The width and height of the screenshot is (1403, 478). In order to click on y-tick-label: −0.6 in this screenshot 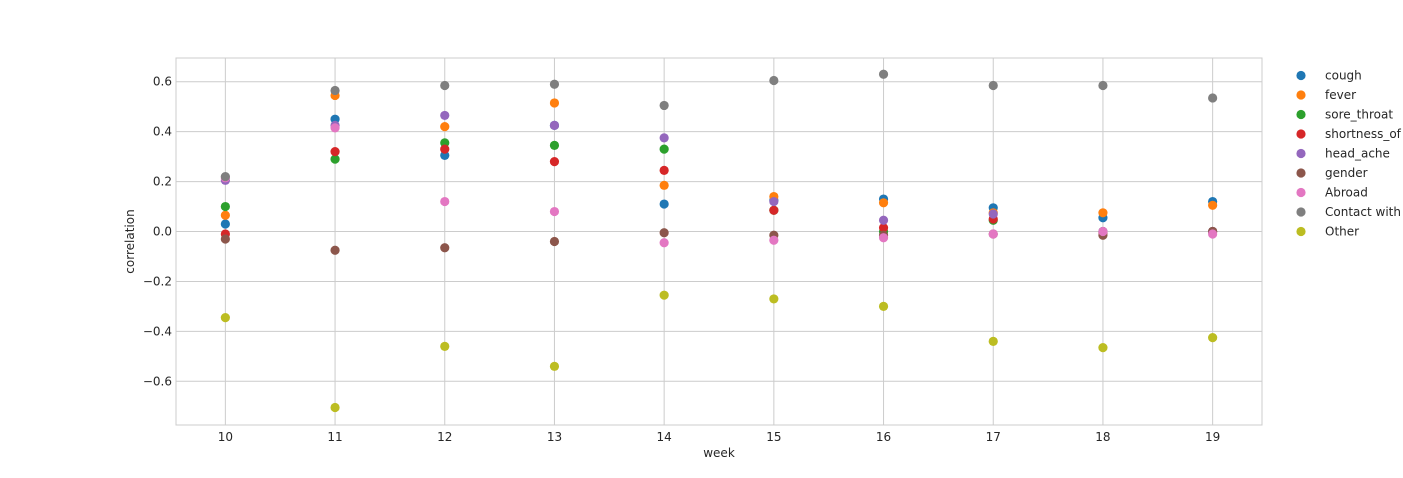, I will do `click(157, 381)`.